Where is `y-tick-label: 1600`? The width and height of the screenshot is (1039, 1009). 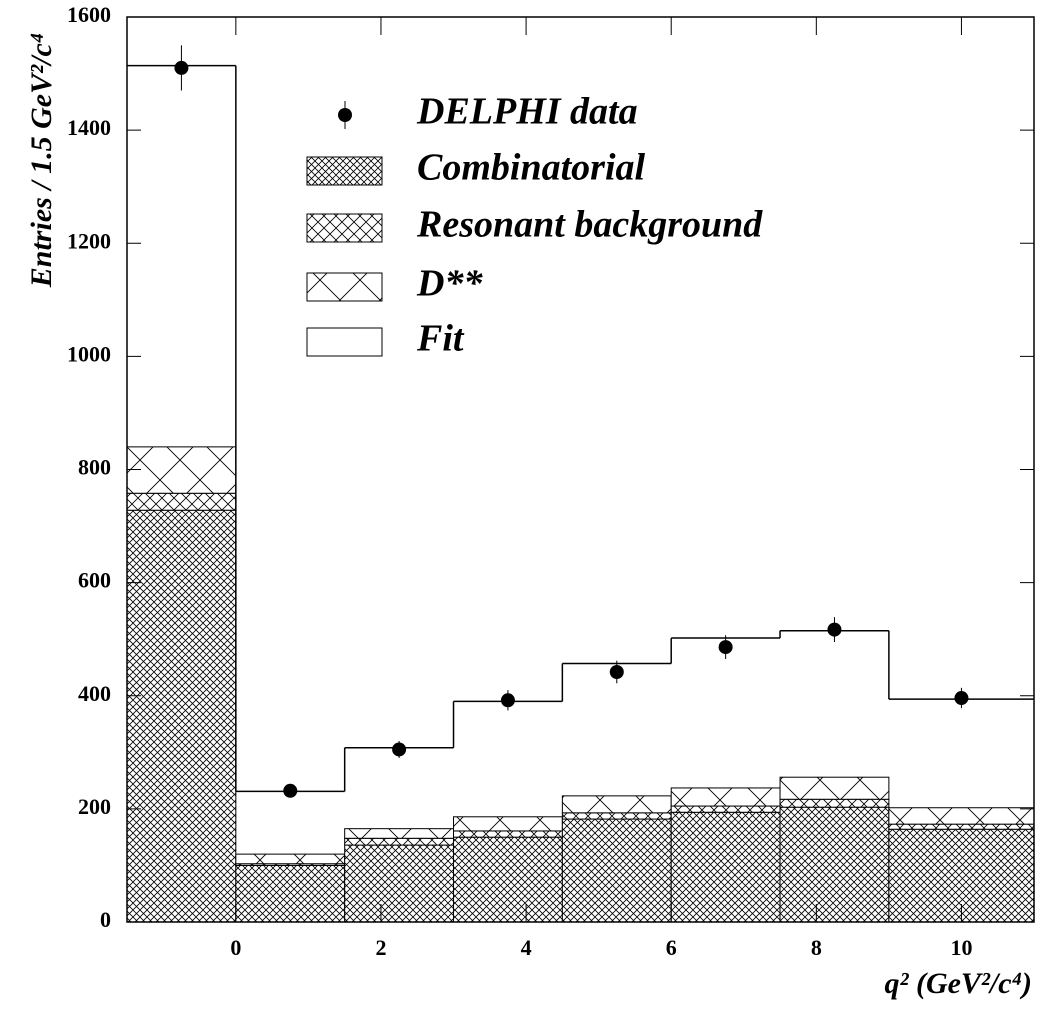
y-tick-label: 1600 is located at coordinates (89, 14).